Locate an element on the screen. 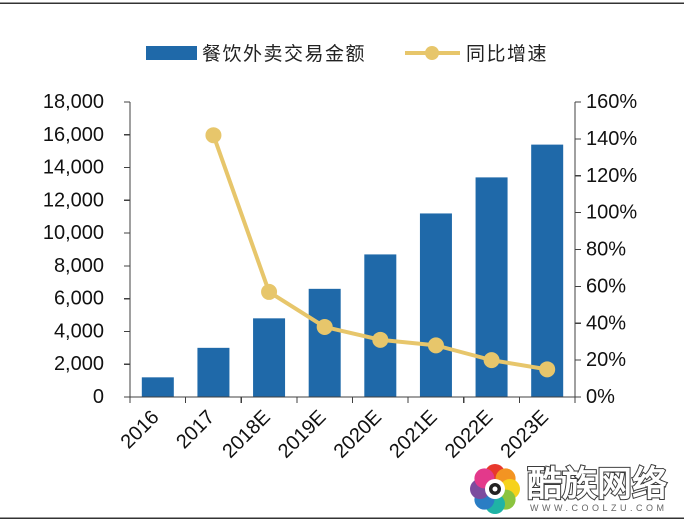 The image size is (684, 521). bar-2017 is located at coordinates (213, 372).